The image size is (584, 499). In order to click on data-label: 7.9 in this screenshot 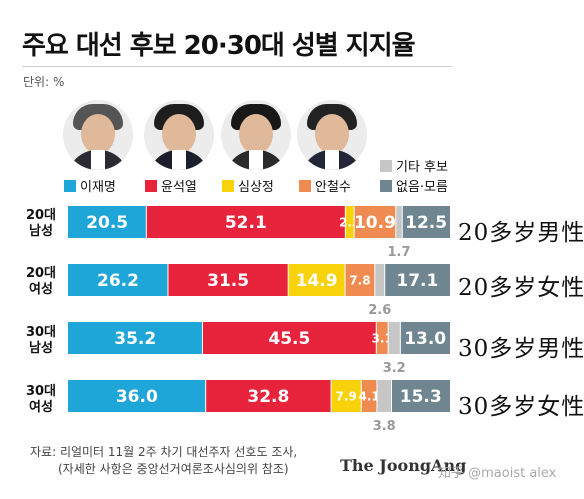, I will do `click(346, 397)`.